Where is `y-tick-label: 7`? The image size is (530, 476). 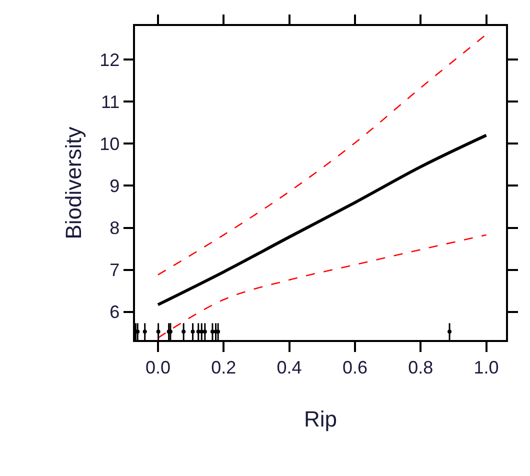 y-tick-label: 7 is located at coordinates (115, 270).